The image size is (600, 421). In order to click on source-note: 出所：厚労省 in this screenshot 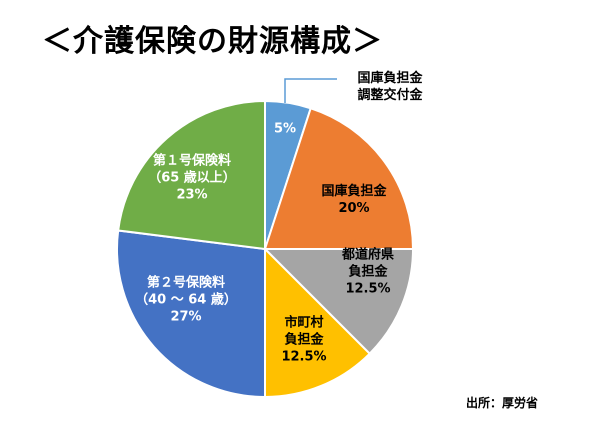, I will do `click(502, 403)`.